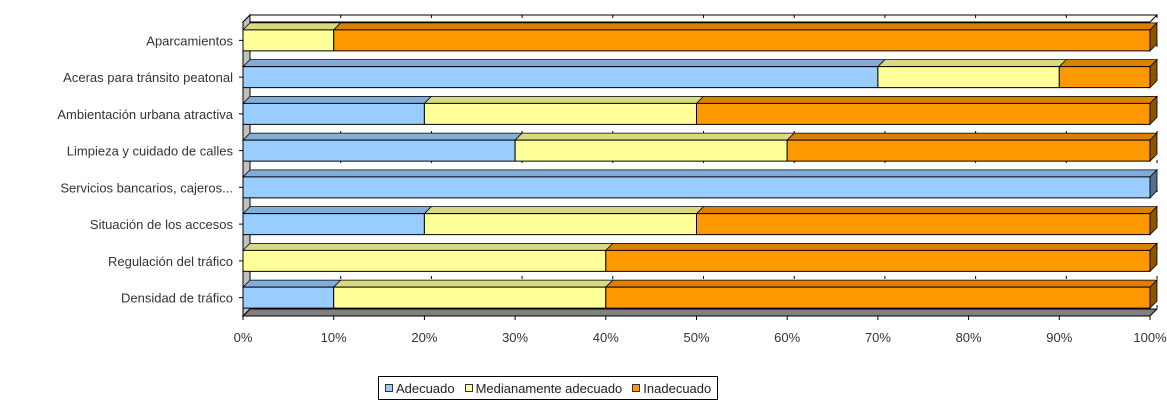 The image size is (1167, 405). I want to click on legend-swatch-adecuado, so click(389, 388).